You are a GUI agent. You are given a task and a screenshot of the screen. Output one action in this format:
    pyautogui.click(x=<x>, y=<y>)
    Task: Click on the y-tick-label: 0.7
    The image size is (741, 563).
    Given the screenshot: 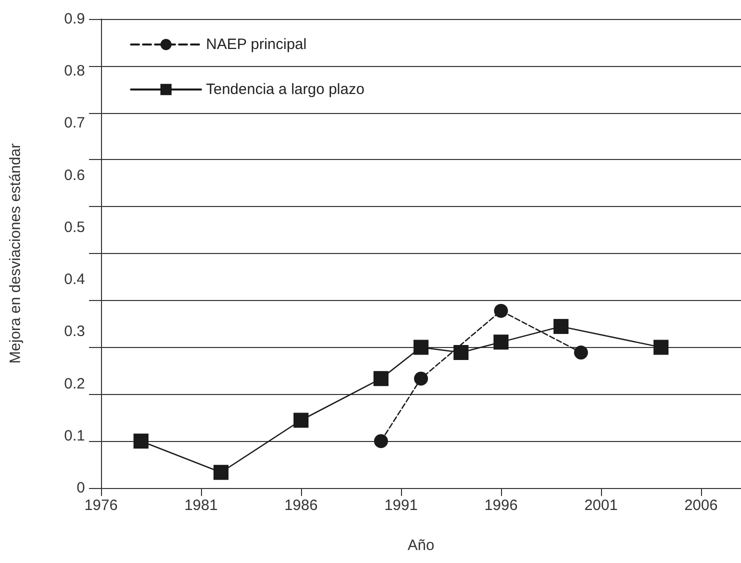 What is the action you would take?
    pyautogui.click(x=74, y=123)
    